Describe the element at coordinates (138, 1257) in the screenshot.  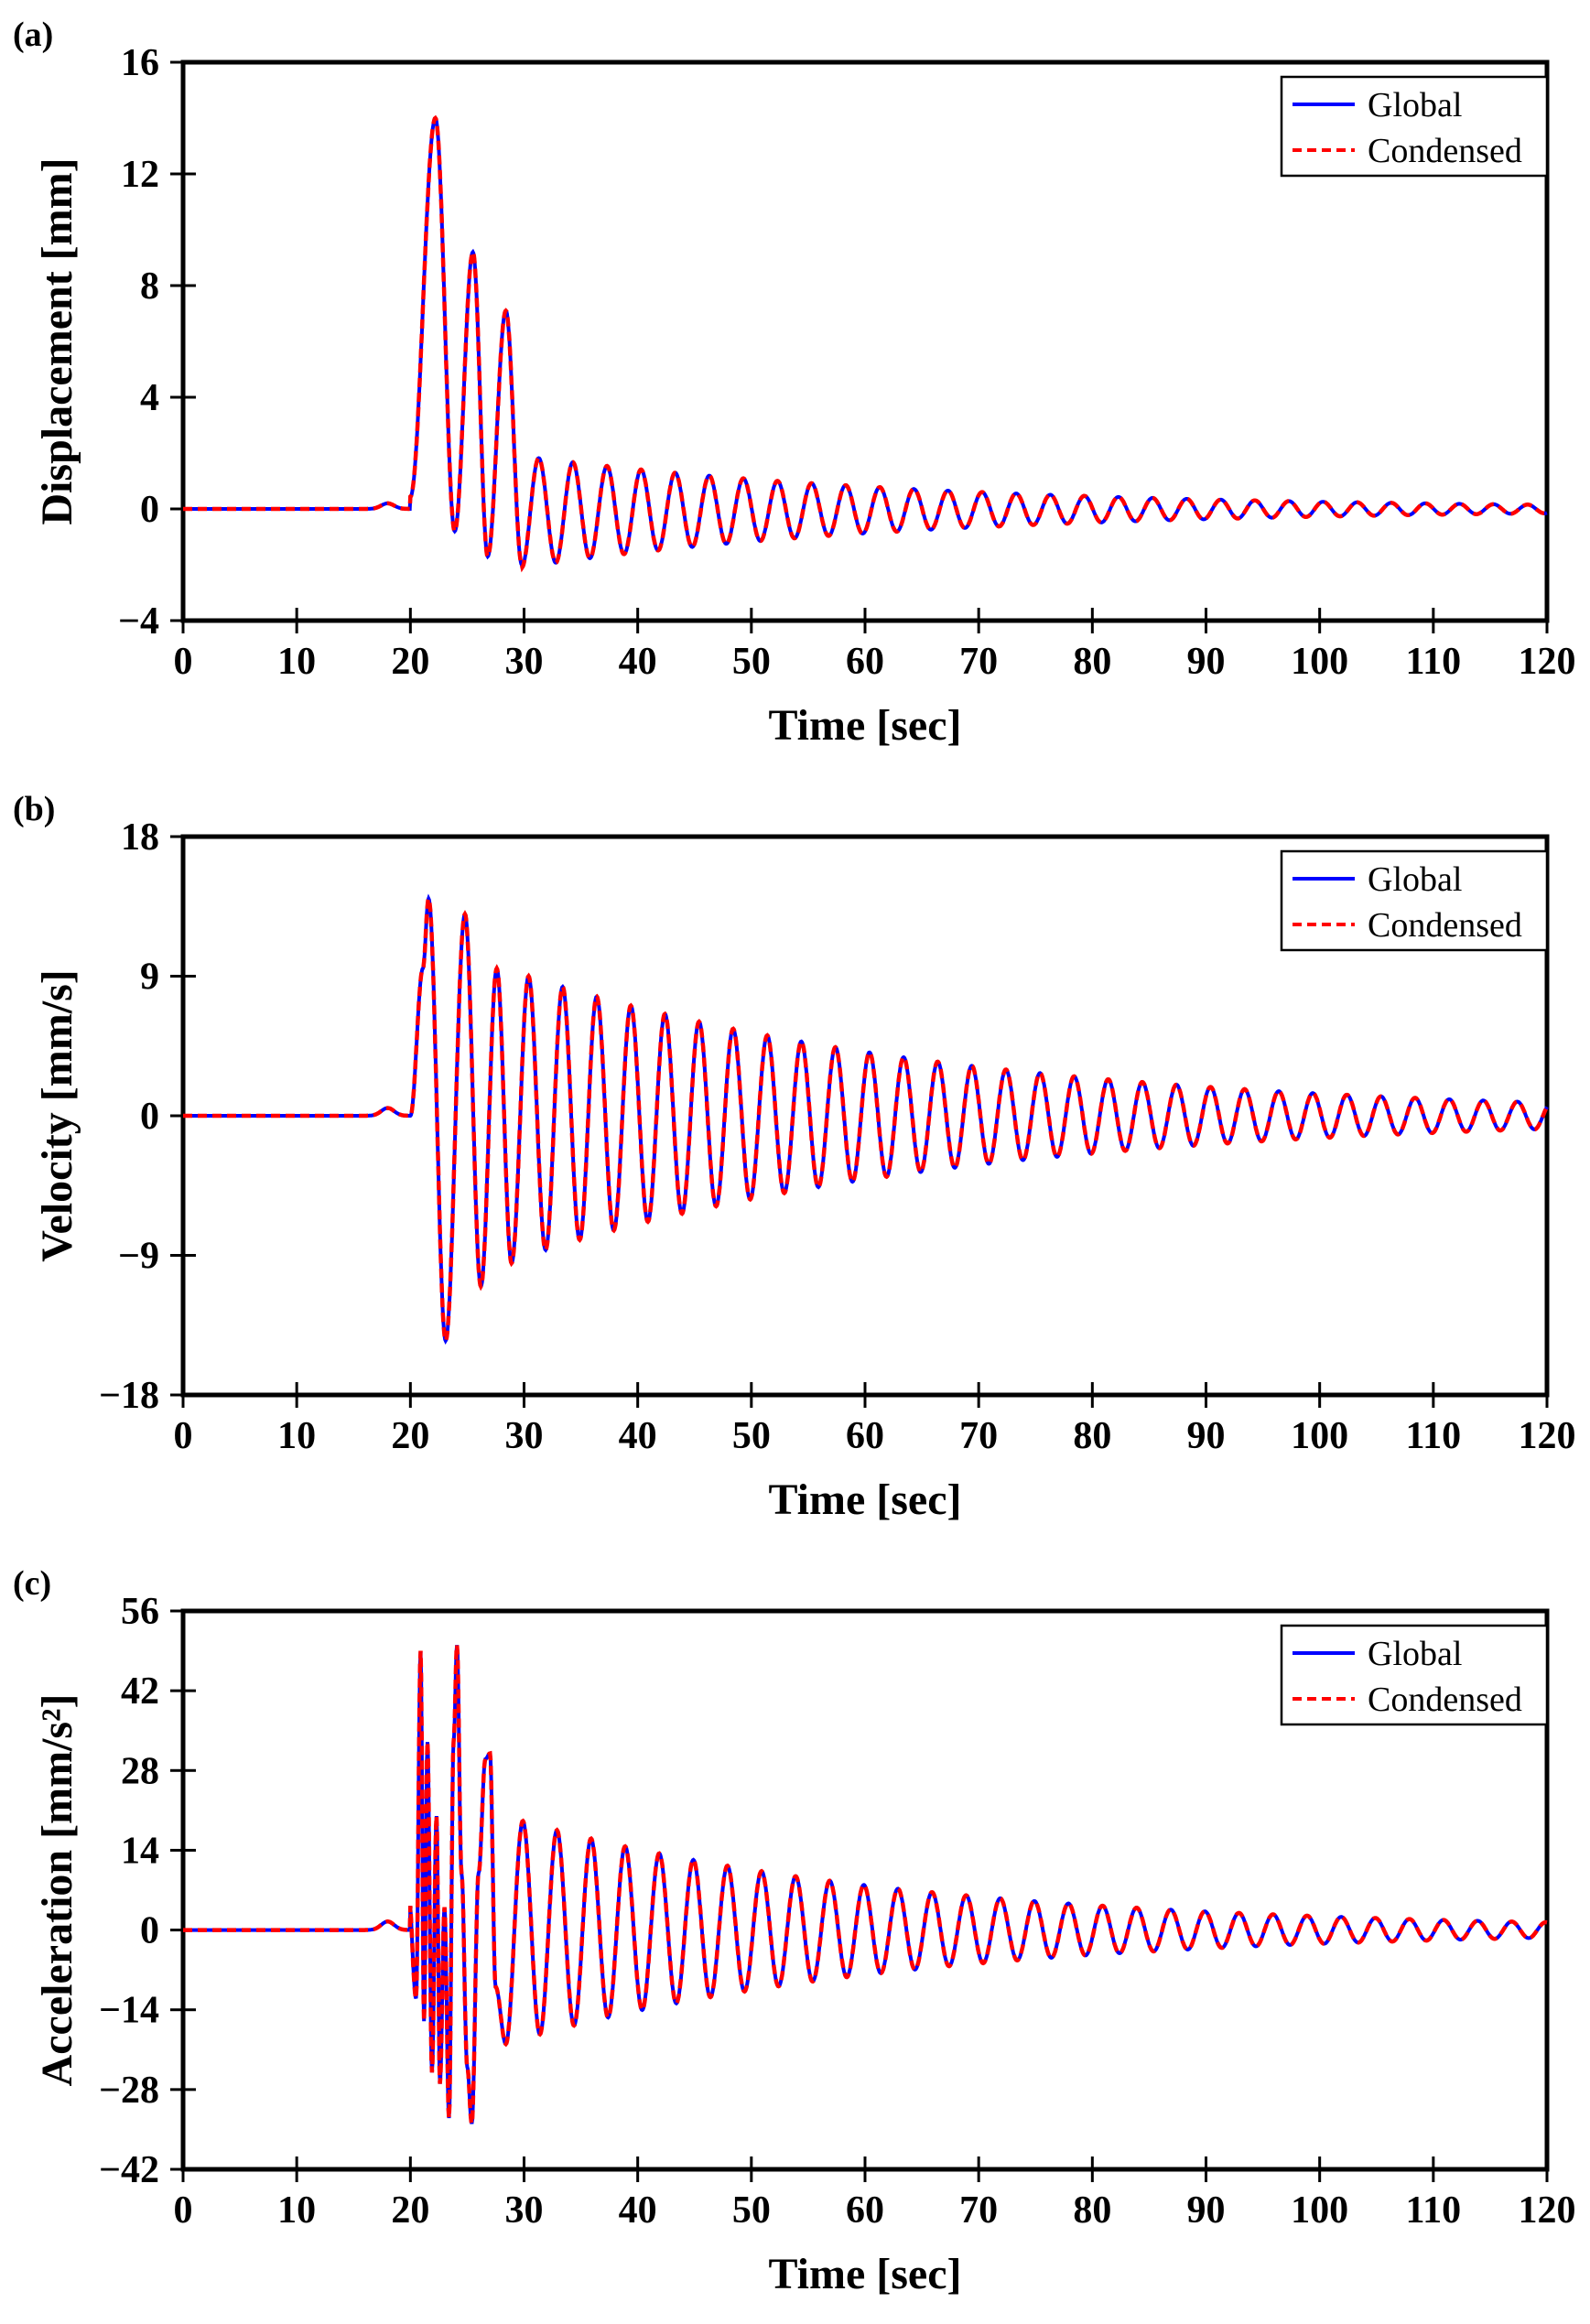
I see `y-tick-label: −9` at that location.